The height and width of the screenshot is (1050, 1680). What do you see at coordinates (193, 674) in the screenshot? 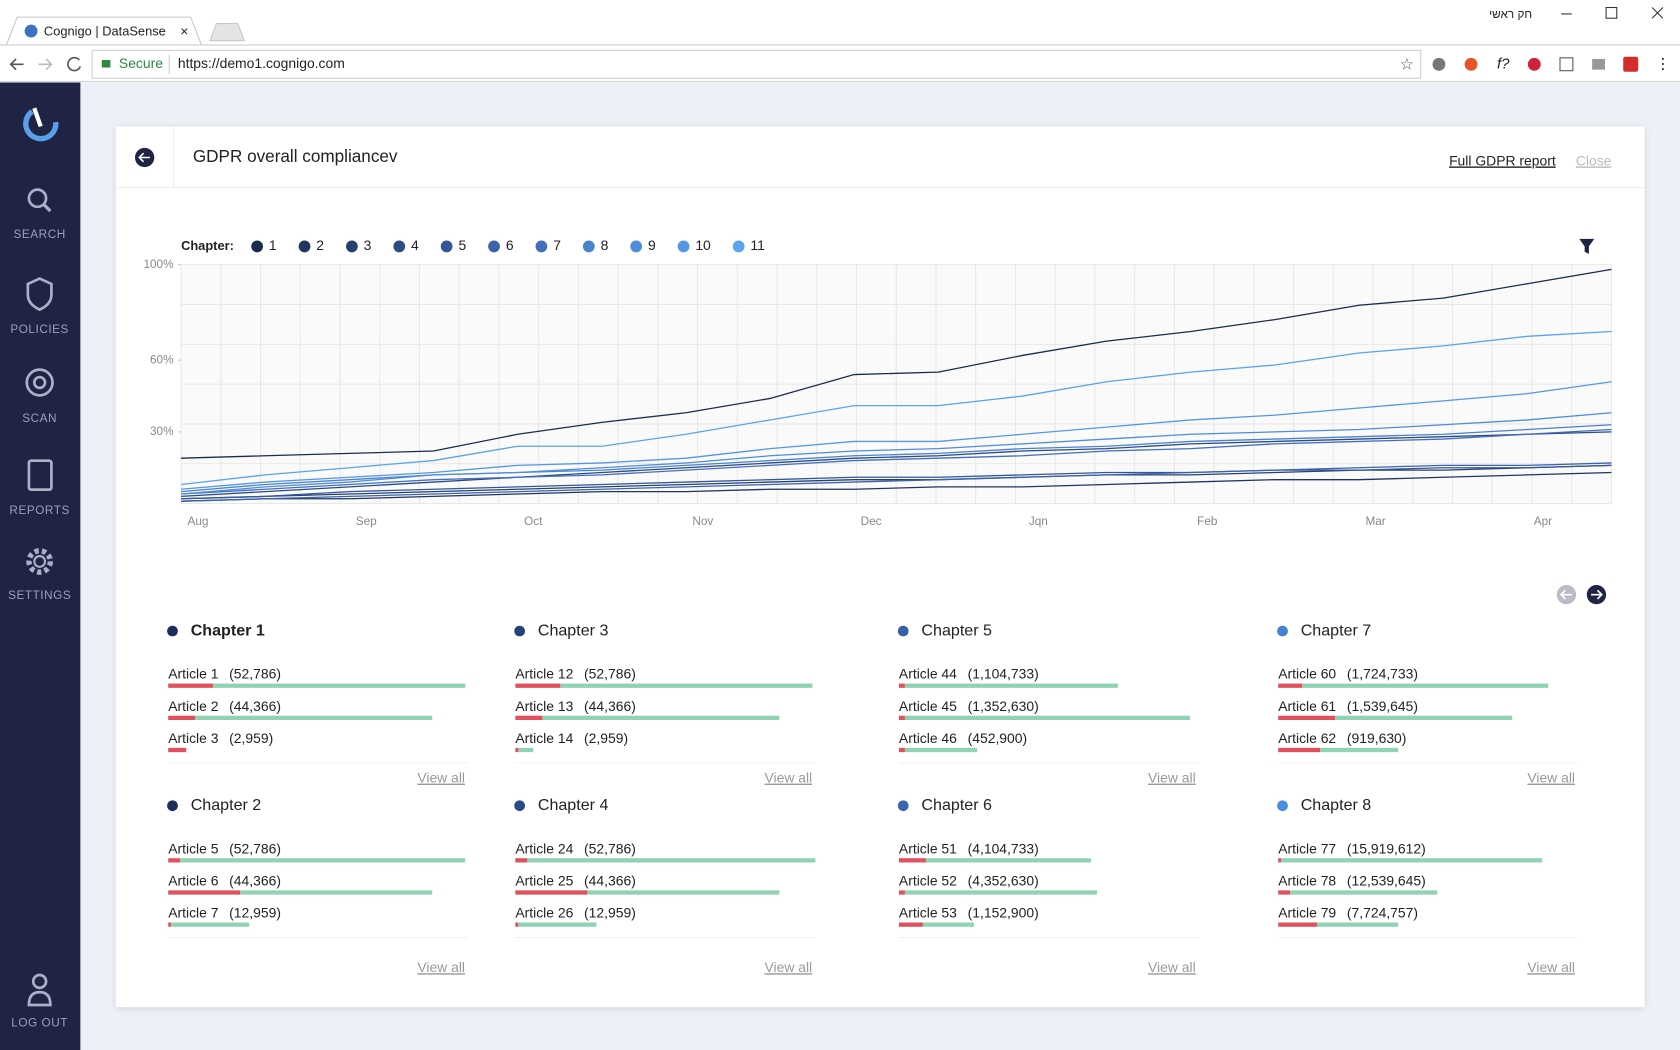
I see `article-name: Article 1` at bounding box center [193, 674].